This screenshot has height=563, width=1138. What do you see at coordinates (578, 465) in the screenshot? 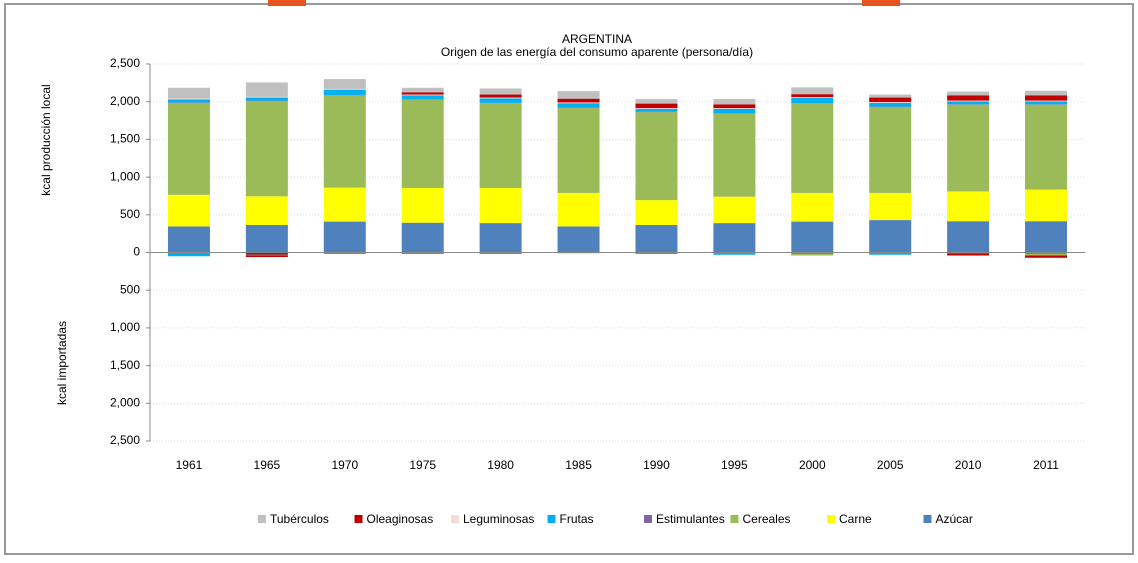
I see `x-tick-label: 1985` at bounding box center [578, 465].